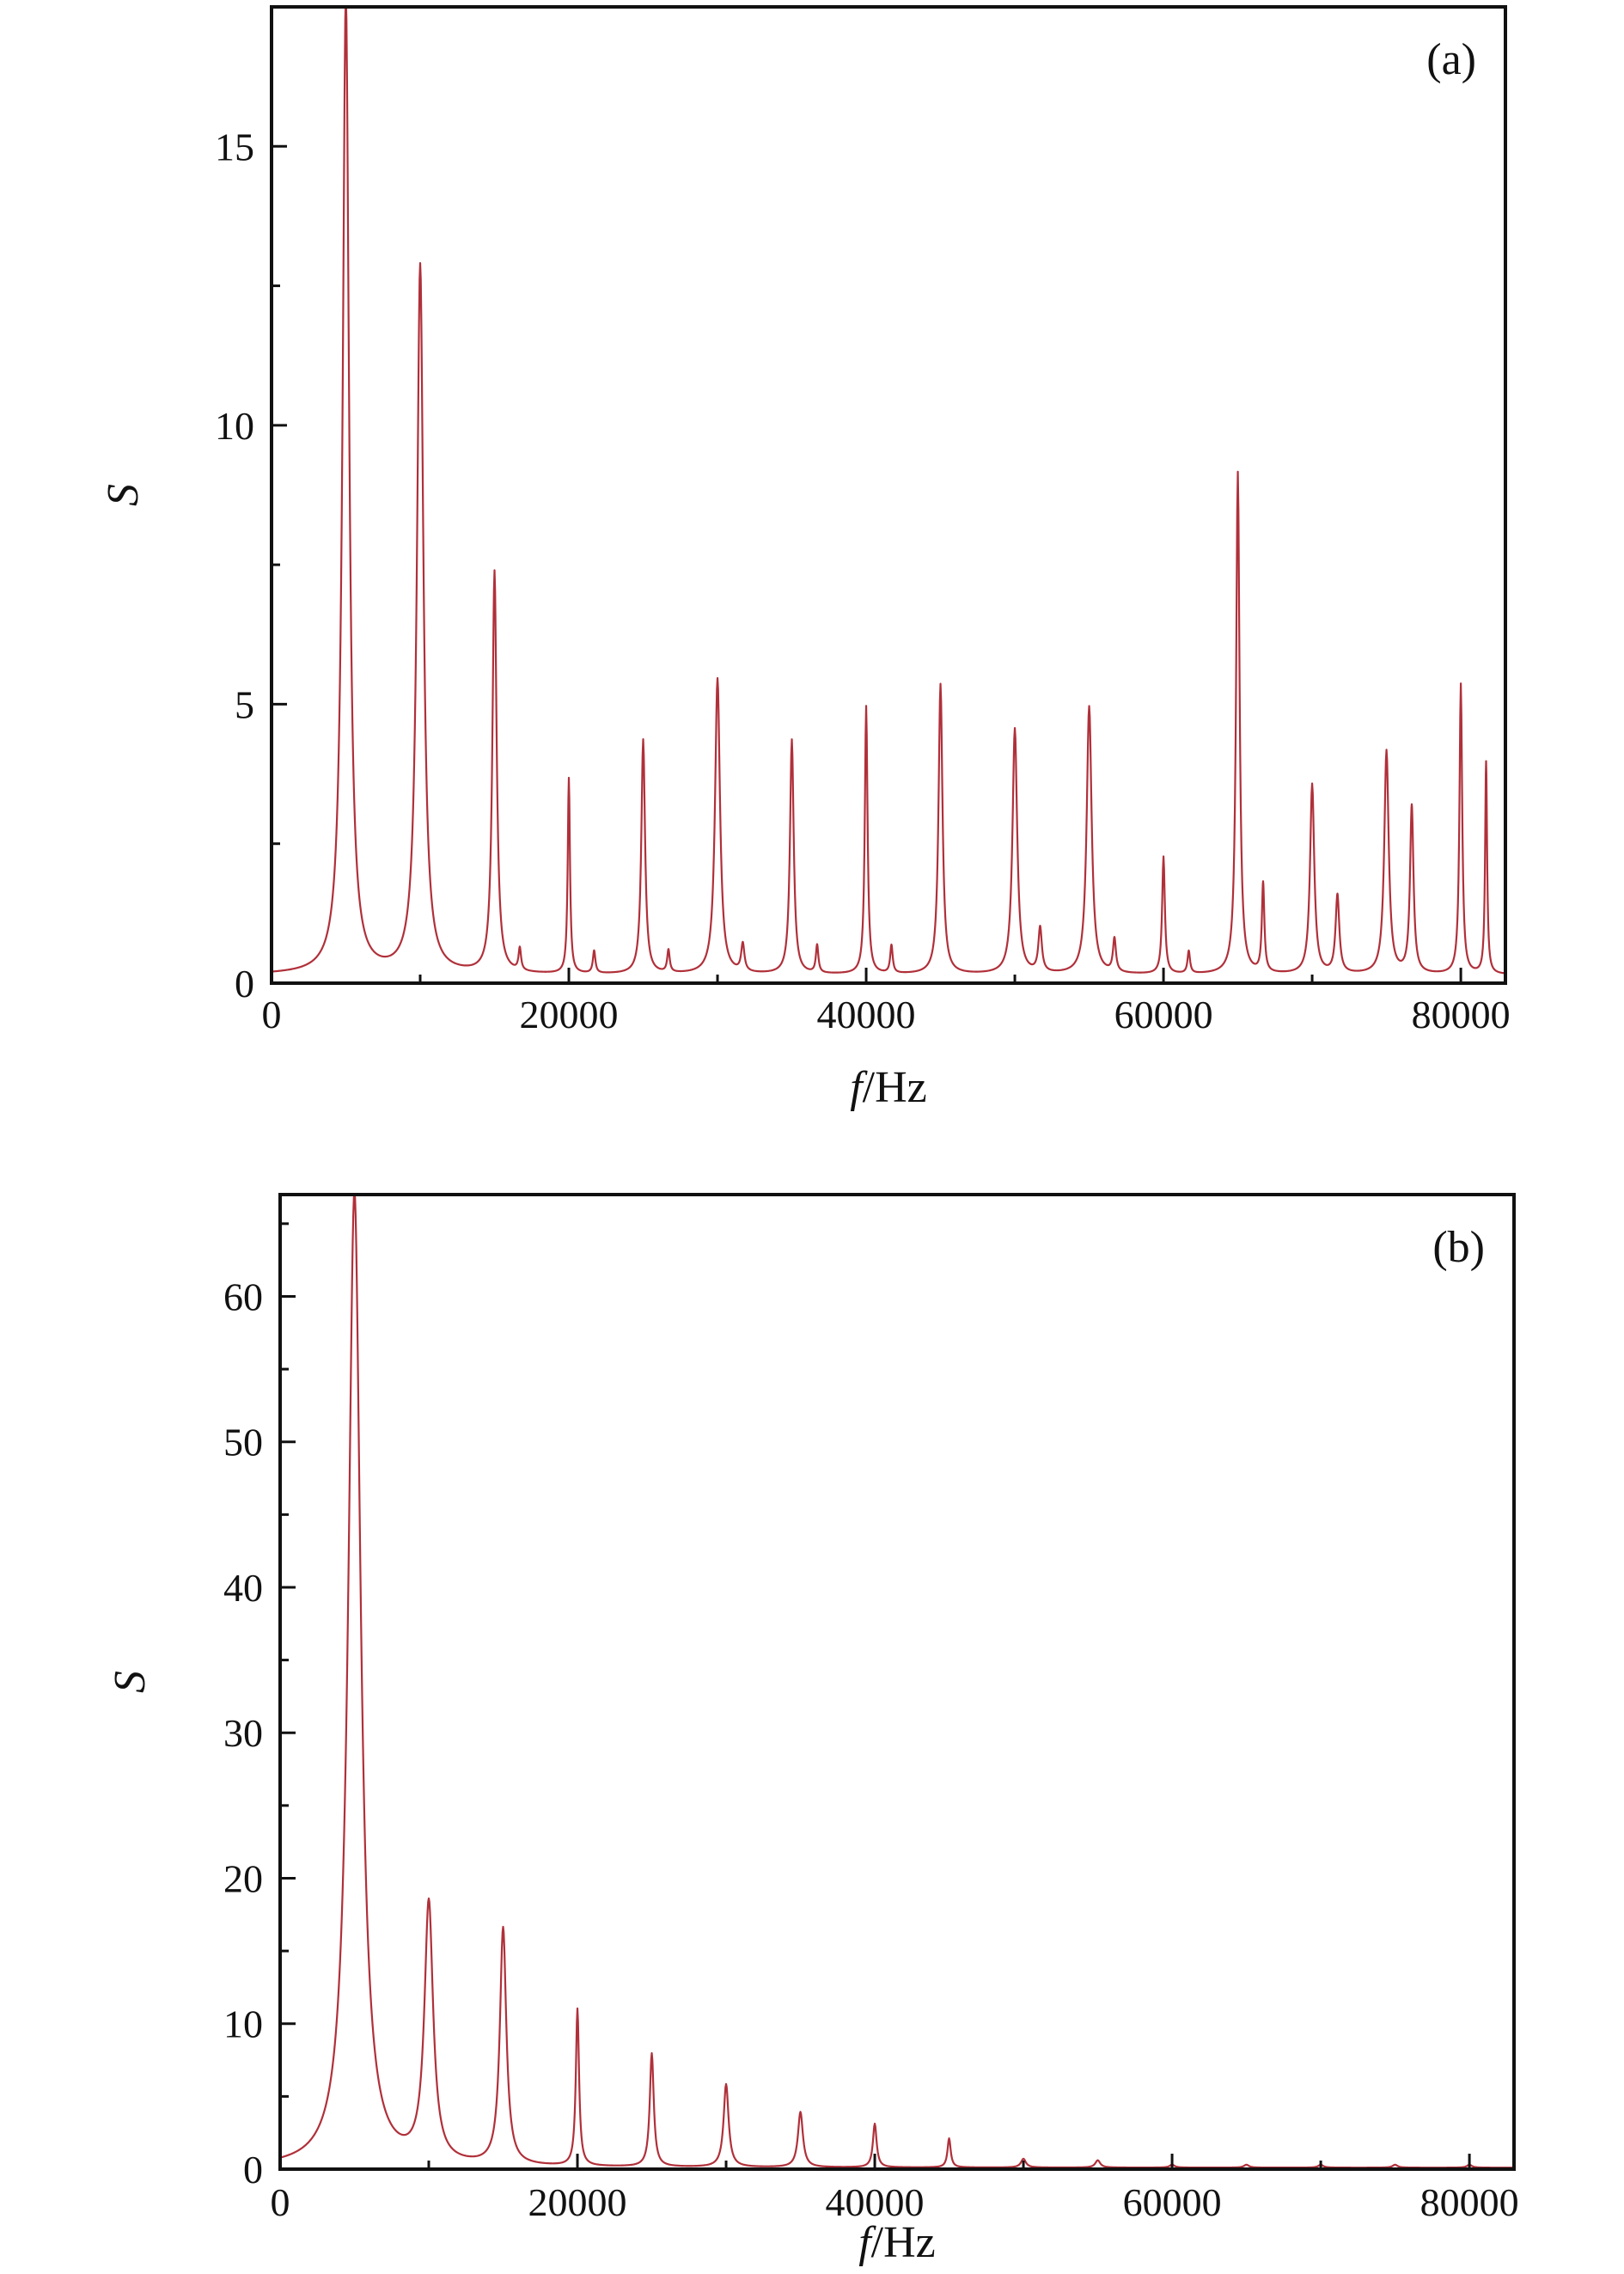 The height and width of the screenshot is (2274, 1624). What do you see at coordinates (234, 146) in the screenshot?
I see `y-tick-label: 15` at bounding box center [234, 146].